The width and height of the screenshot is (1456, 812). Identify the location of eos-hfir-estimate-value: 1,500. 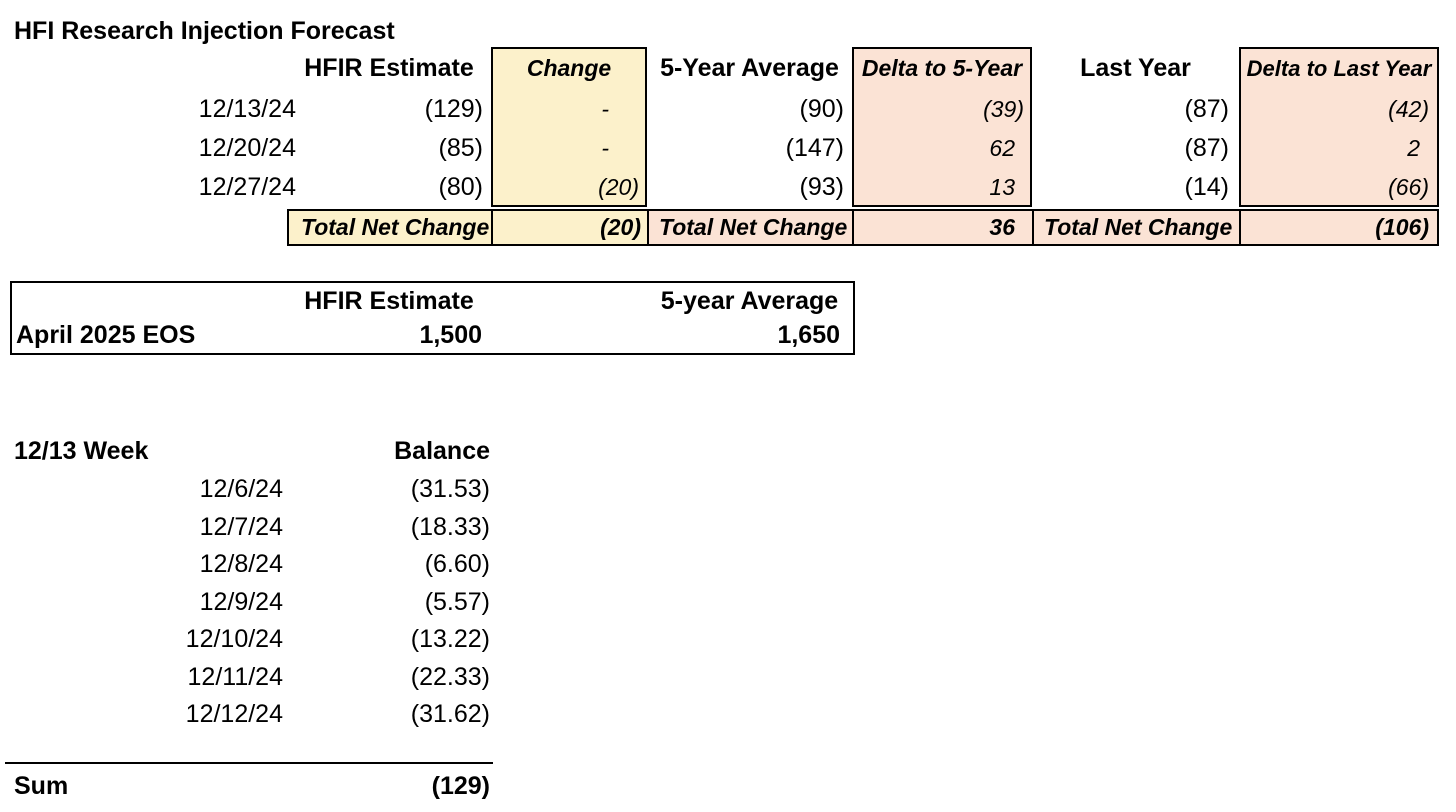
(450, 335).